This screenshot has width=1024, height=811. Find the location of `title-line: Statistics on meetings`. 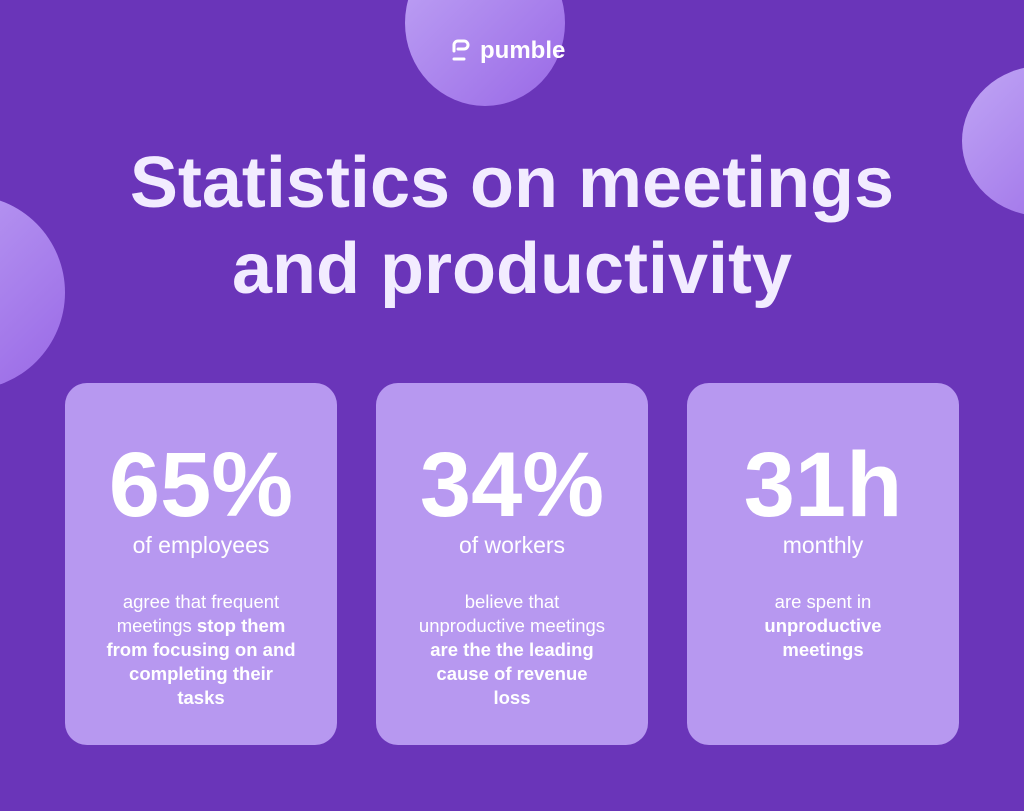

title-line: Statistics on meetings is located at coordinates (512, 183).